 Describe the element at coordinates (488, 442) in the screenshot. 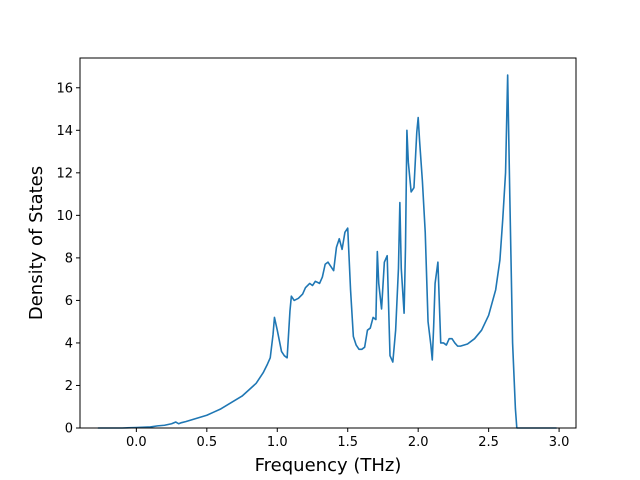

I see `x-tick-label: 2.5` at that location.